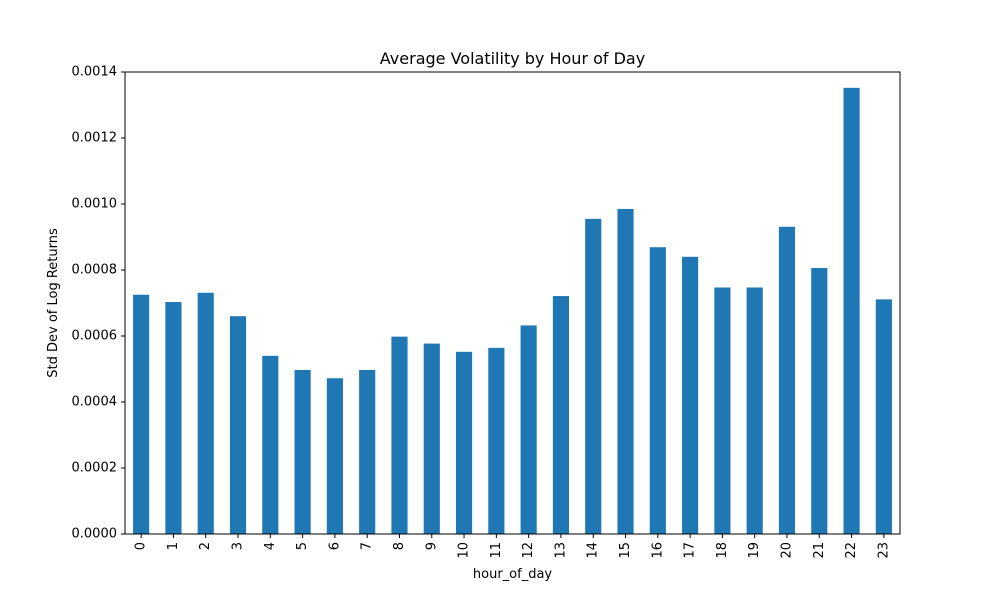  I want to click on x-tick-label: 17, so click(690, 550).